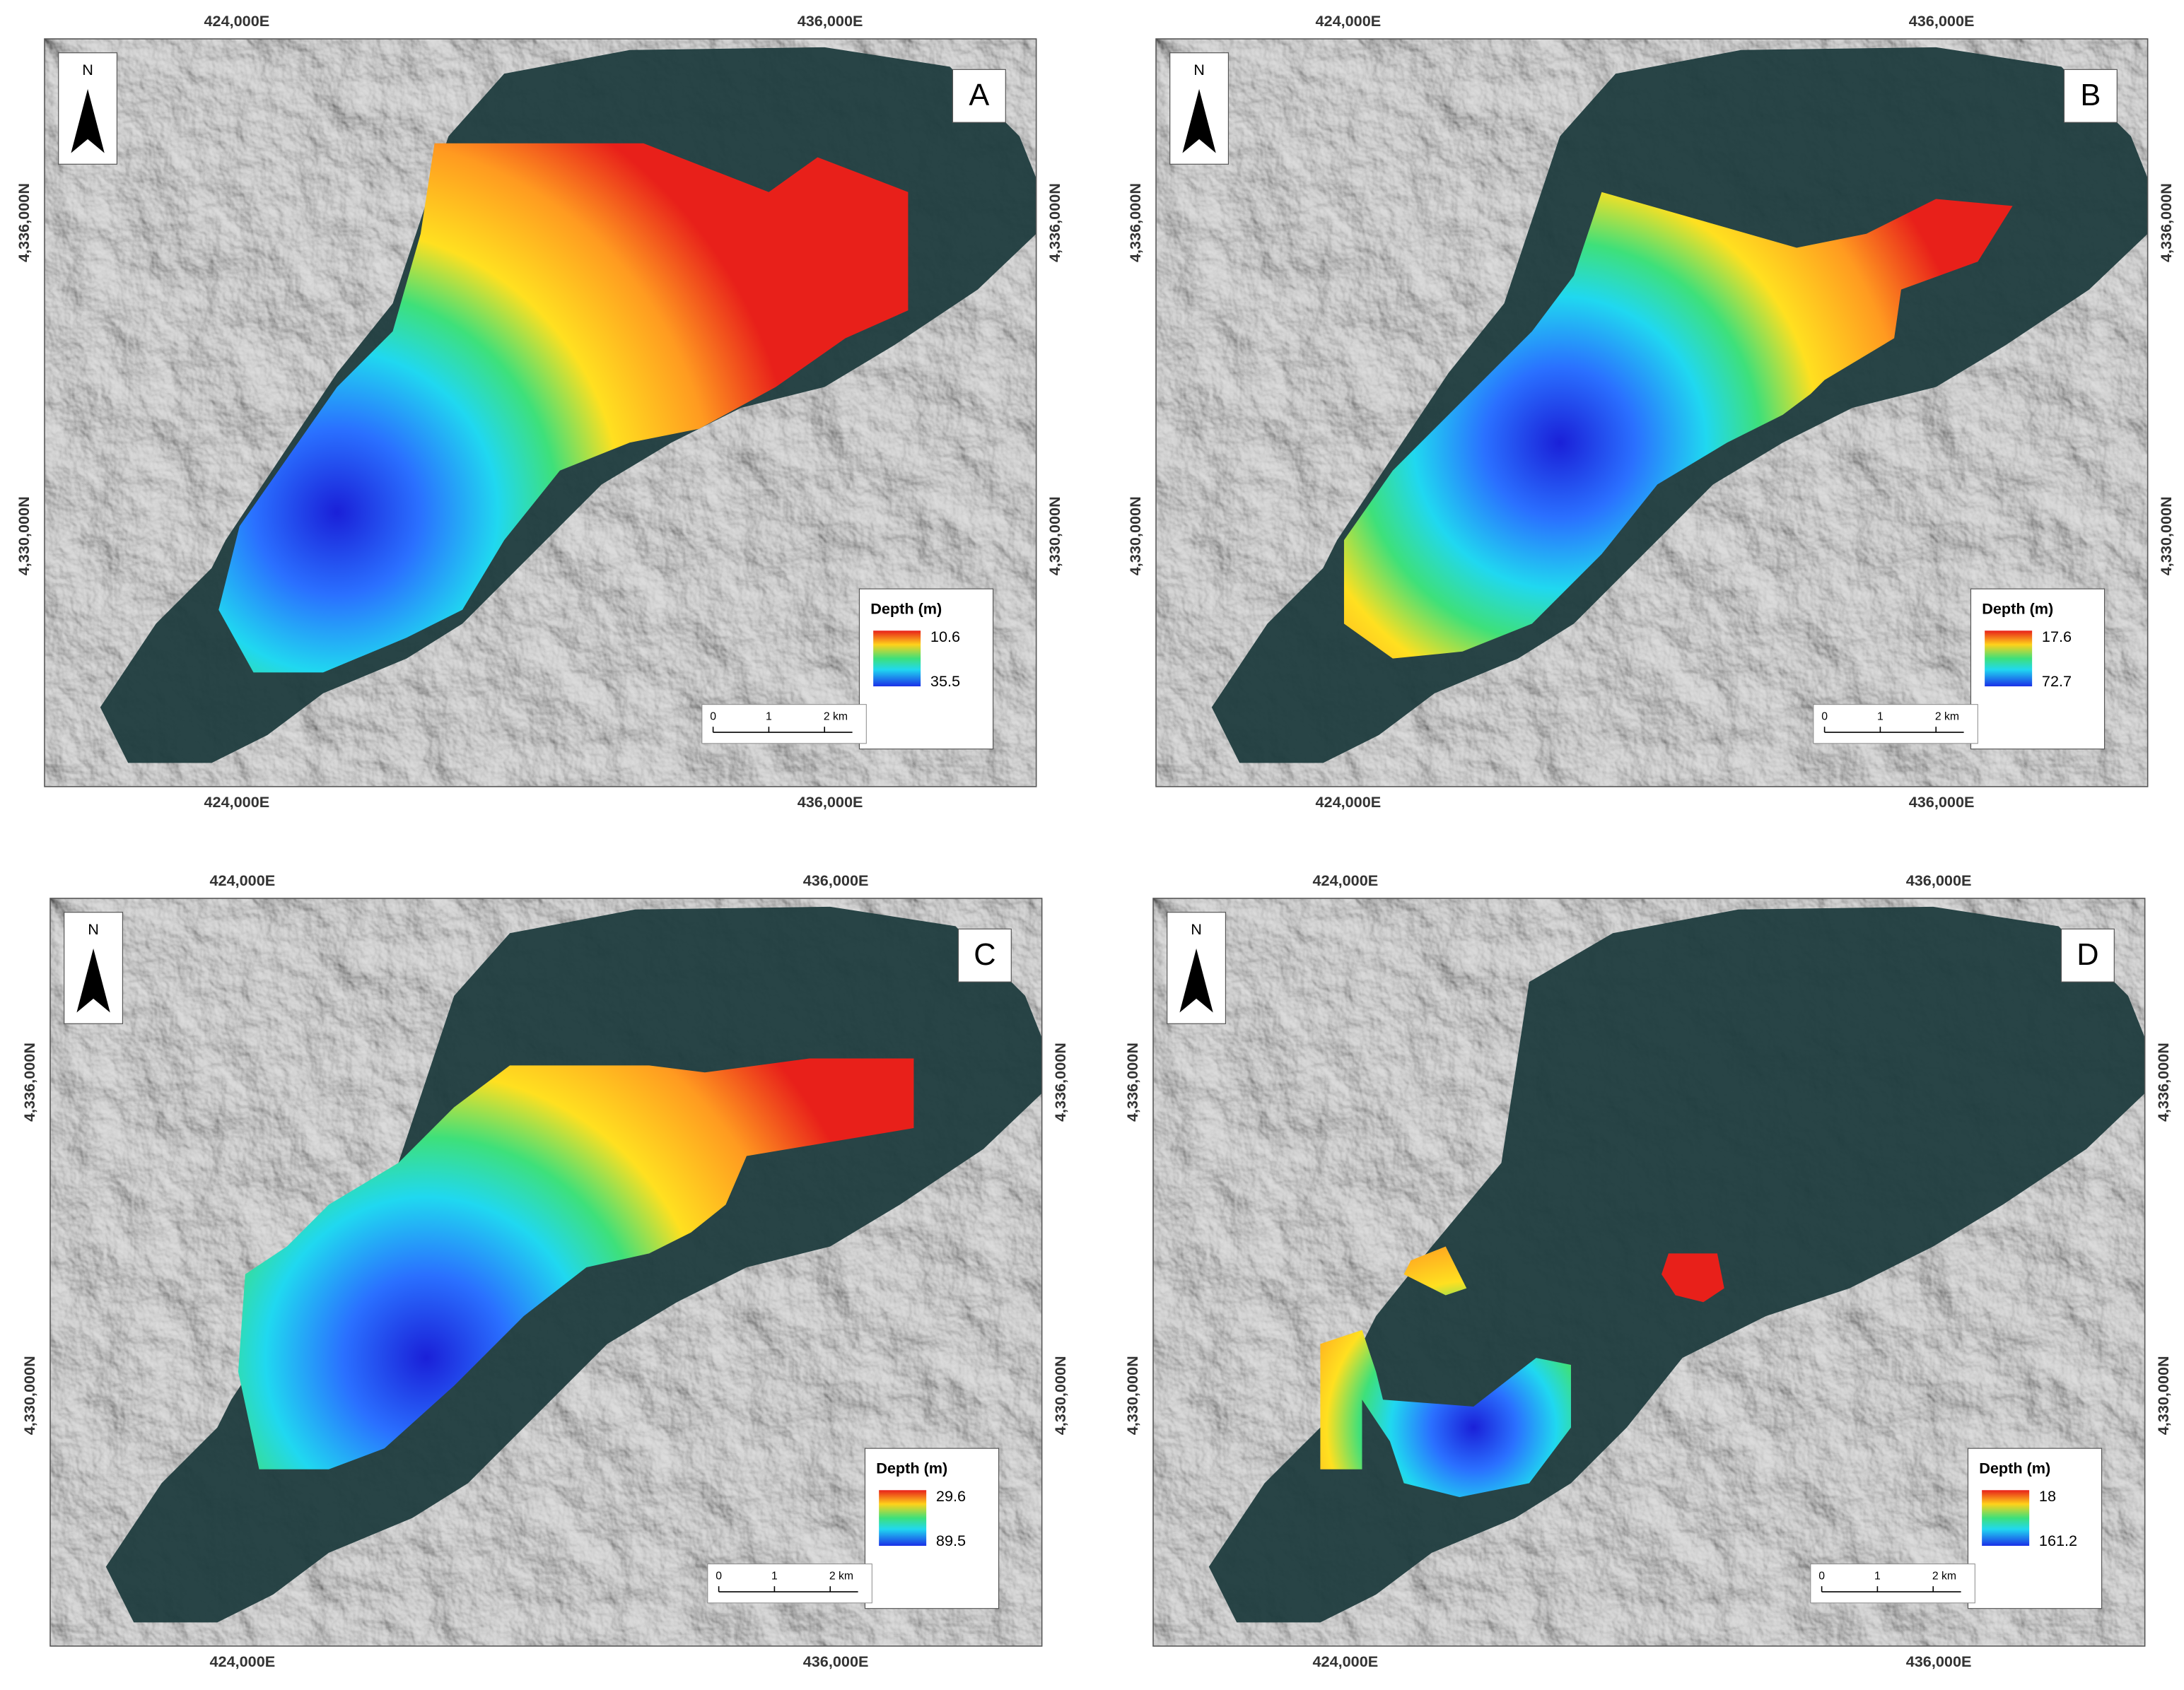 This screenshot has height=1690, width=2184. What do you see at coordinates (945, 636) in the screenshot?
I see `legend-max: 10.6` at bounding box center [945, 636].